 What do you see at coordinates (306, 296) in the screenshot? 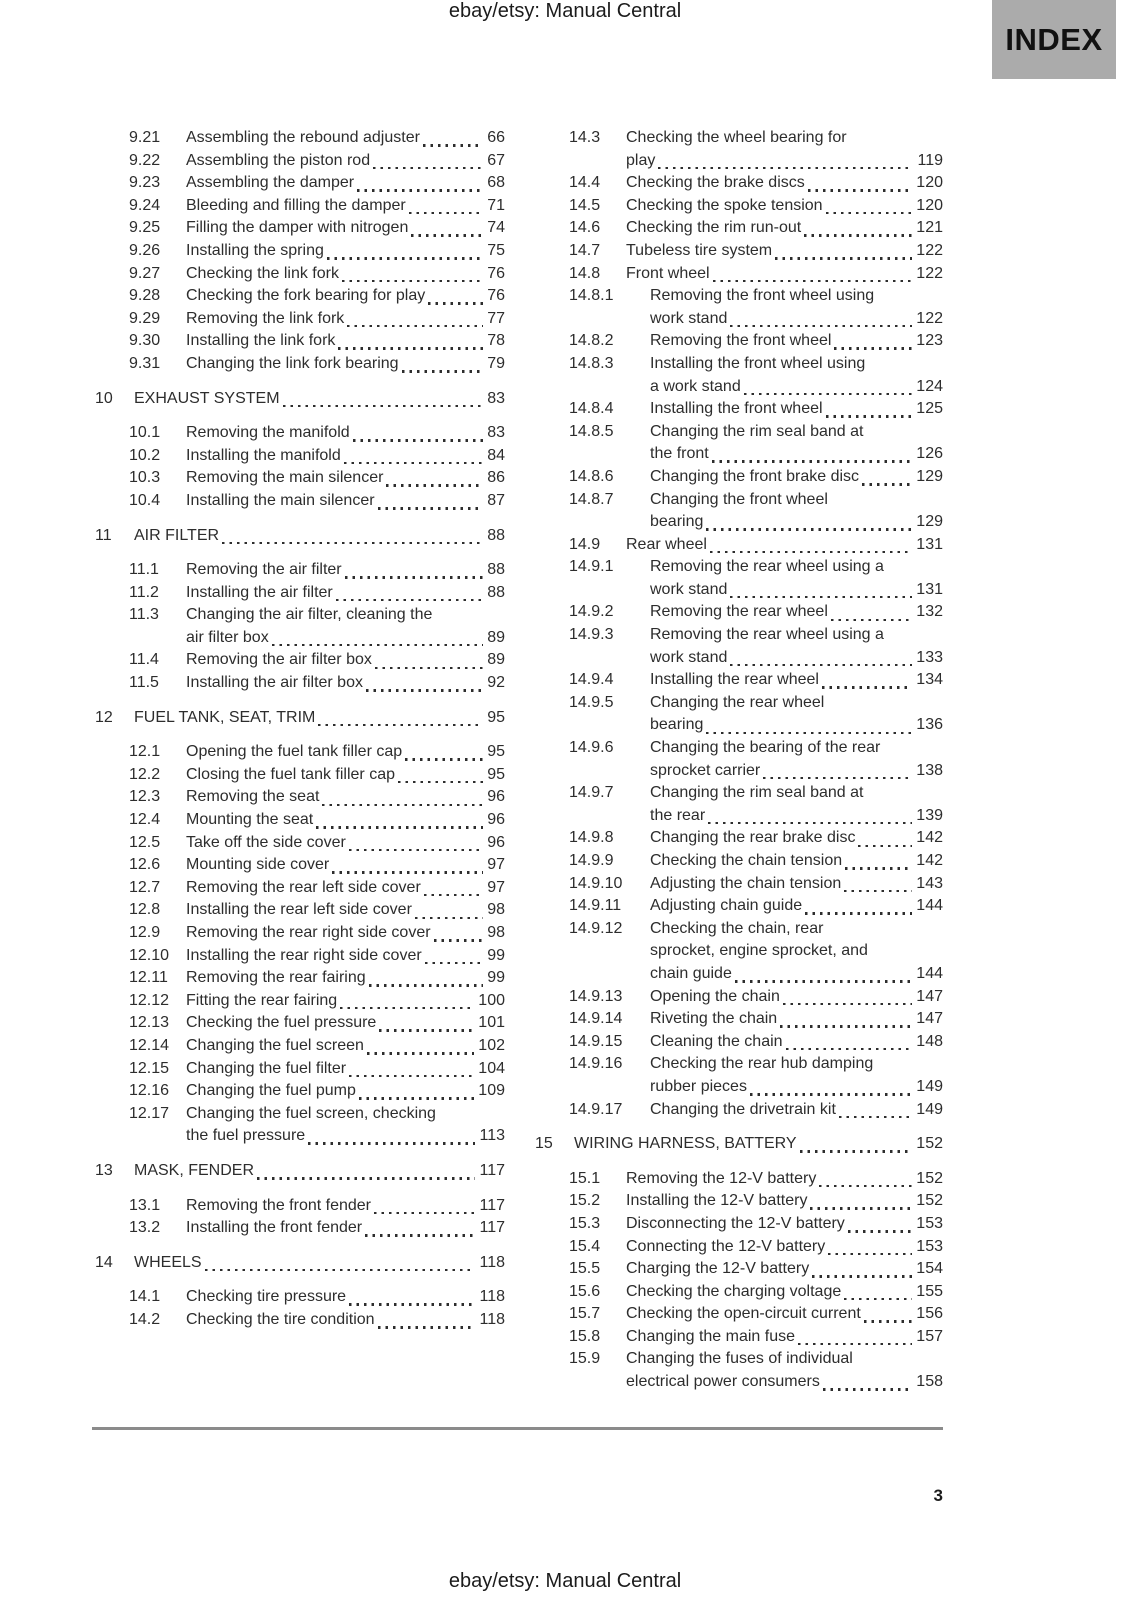
I see `toc-entry-title: Checking the fork bearing for play` at bounding box center [306, 296].